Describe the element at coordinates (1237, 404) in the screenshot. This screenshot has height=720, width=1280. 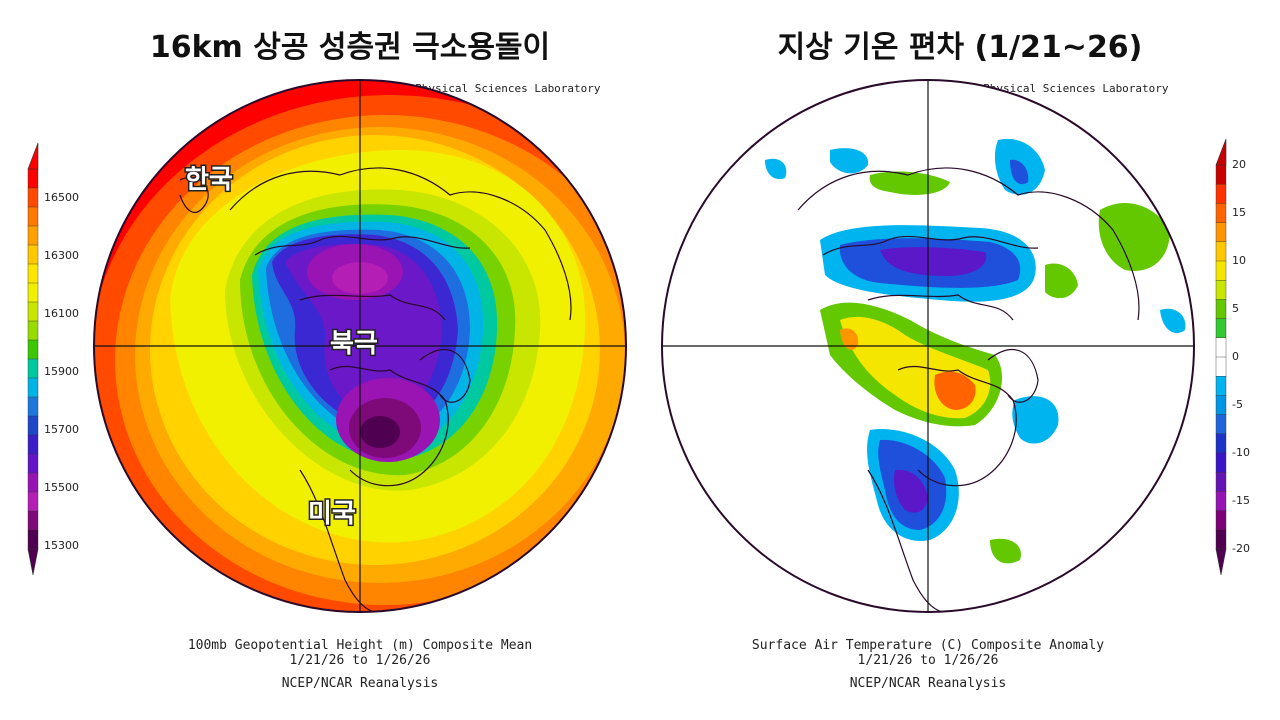
I see `right-cb-tick-neg5: -5` at that location.